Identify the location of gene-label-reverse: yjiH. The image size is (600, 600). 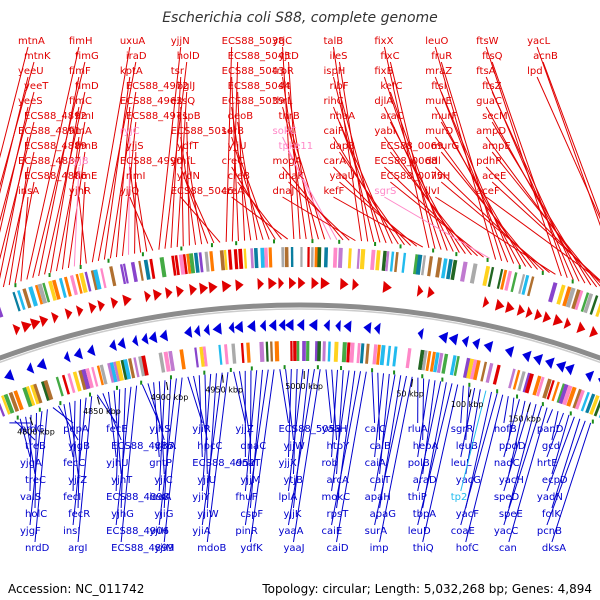
(158, 531).